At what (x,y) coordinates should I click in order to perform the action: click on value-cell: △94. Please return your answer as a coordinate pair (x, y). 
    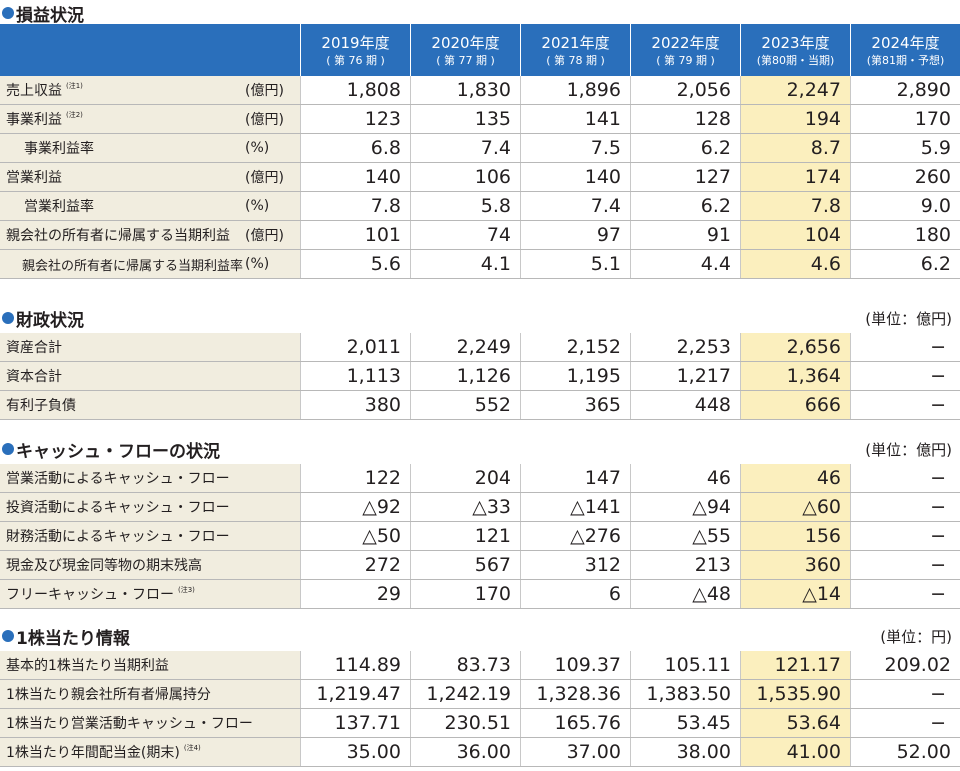
    Looking at the image, I should click on (685, 507).